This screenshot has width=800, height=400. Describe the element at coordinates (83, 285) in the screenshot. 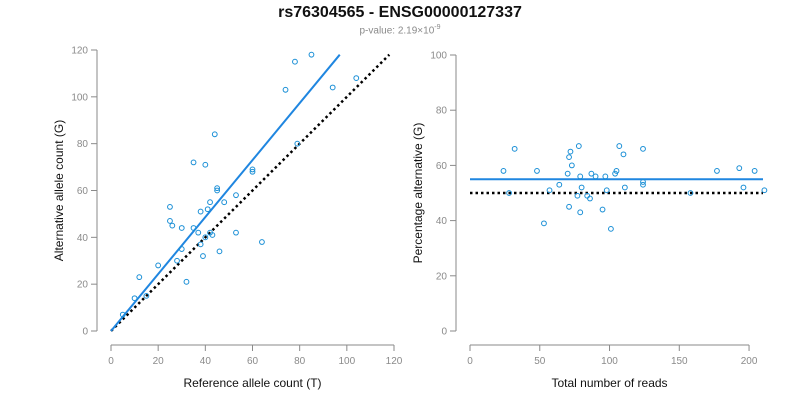

I see `left-y-tick-label: 20` at that location.